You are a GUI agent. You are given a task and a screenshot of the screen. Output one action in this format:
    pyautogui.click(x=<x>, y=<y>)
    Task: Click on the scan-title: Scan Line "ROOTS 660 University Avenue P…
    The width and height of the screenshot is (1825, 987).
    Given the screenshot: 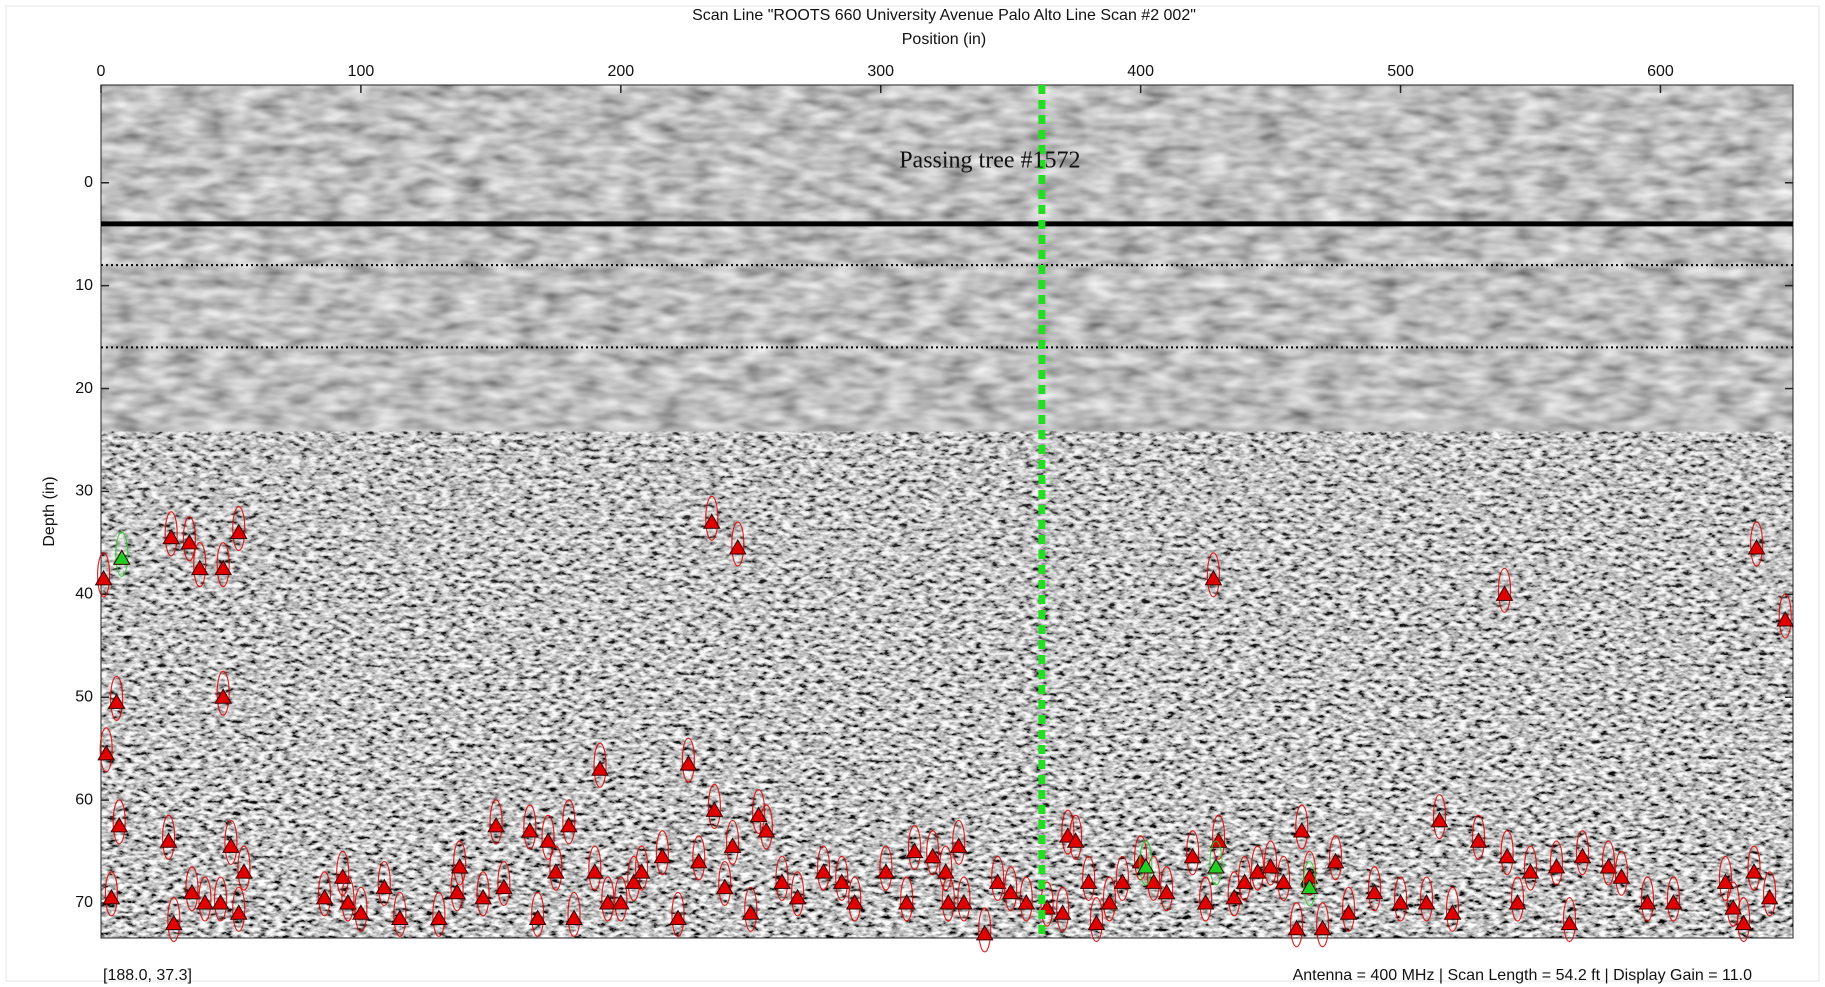 What is the action you would take?
    pyautogui.click(x=944, y=15)
    